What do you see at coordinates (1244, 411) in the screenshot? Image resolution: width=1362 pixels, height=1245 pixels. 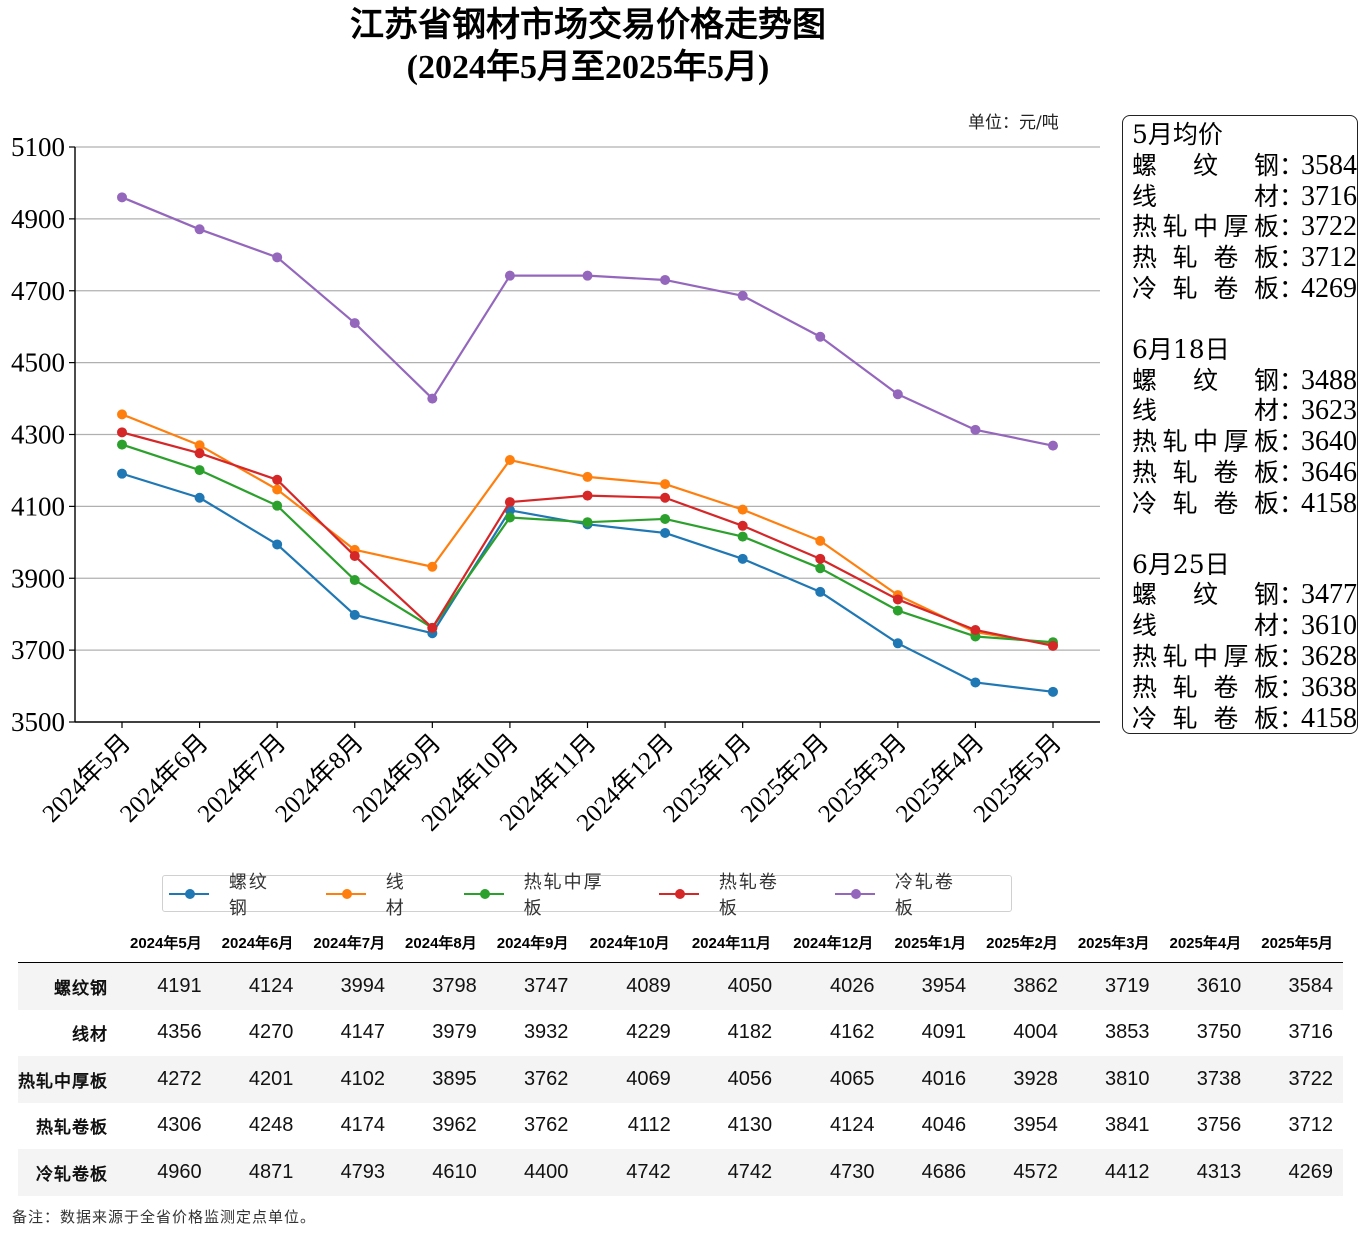 I see `info-row: 线材： 3623` at bounding box center [1244, 411].